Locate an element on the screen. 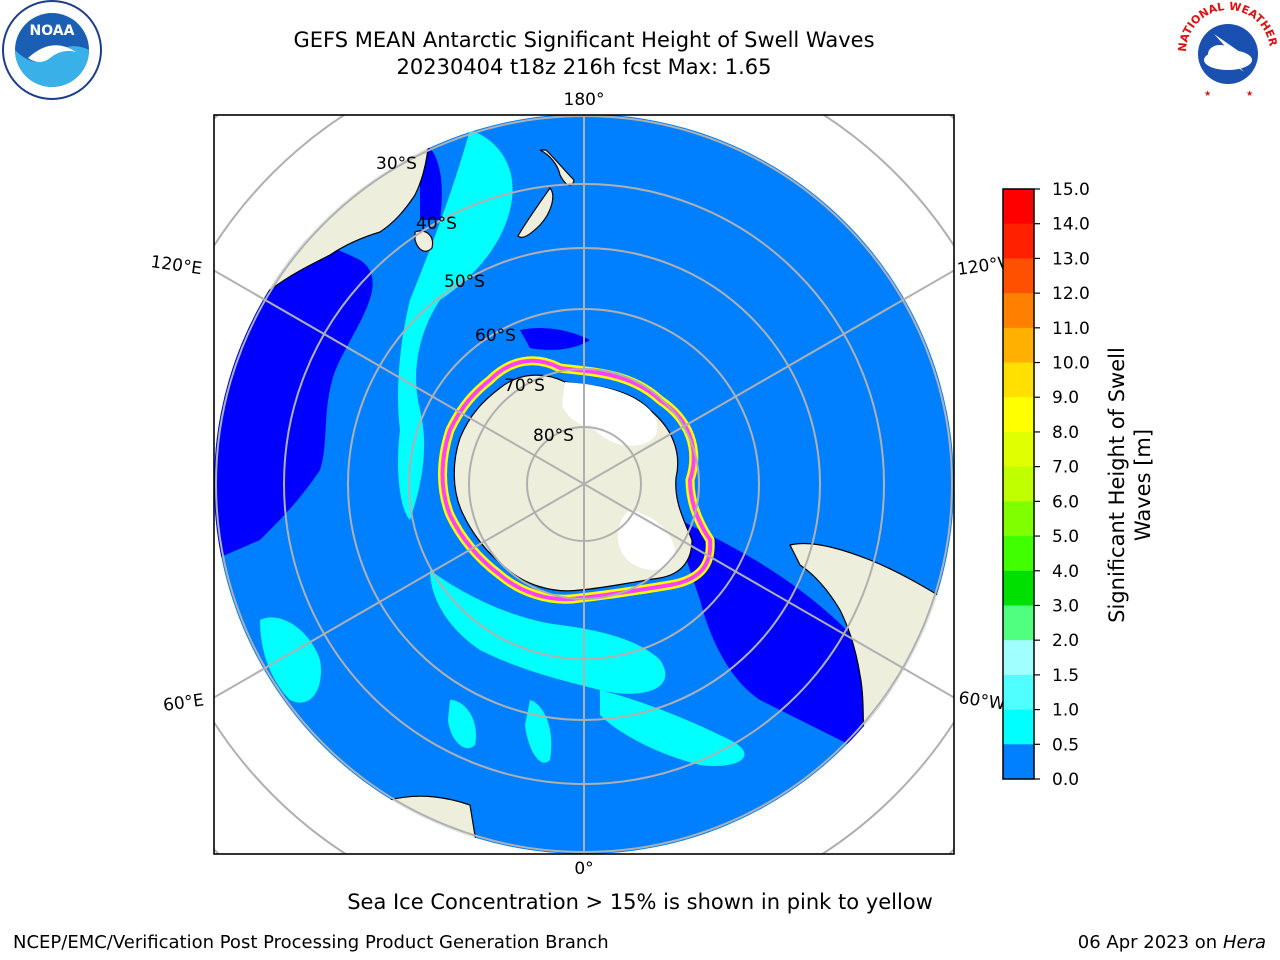 This screenshot has height=960, width=1280. lat-label-80s: 80°S is located at coordinates (553, 436).